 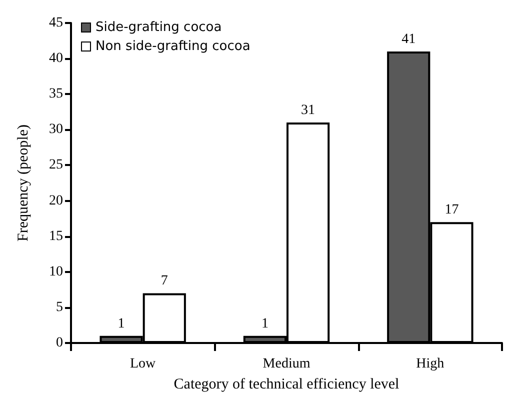 I want to click on y-tick-label: 15, so click(x=56, y=236).